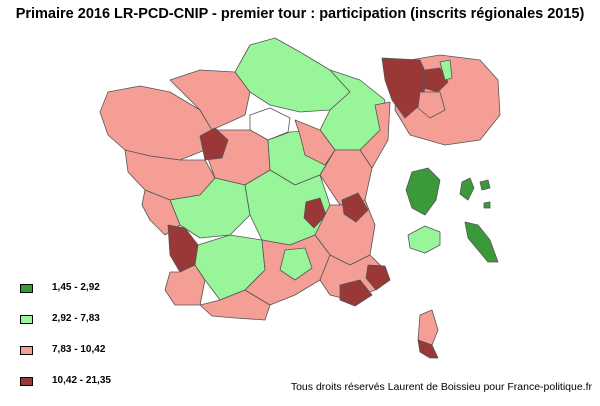 The image size is (600, 406). What do you see at coordinates (292, 75) in the screenshot?
I see `region-north-green` at bounding box center [292, 75].